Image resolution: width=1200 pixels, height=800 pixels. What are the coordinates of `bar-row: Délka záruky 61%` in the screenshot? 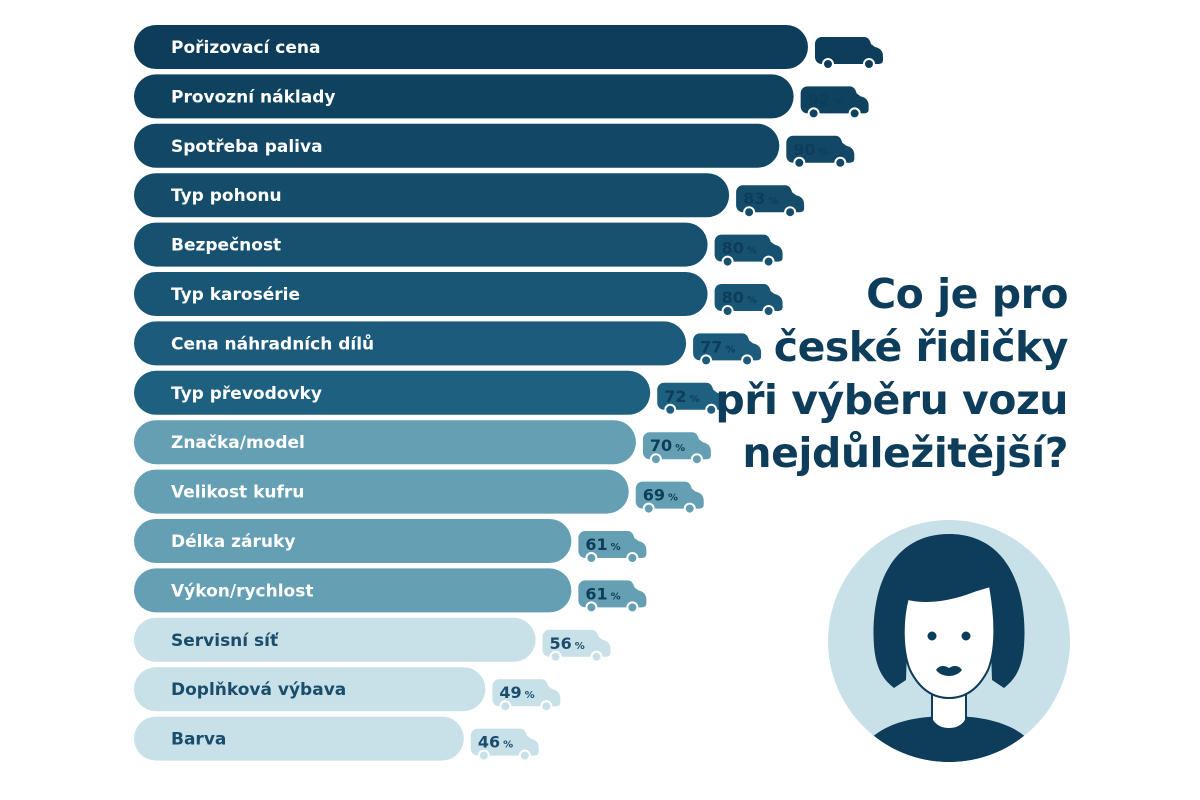 It's located at (390, 541).